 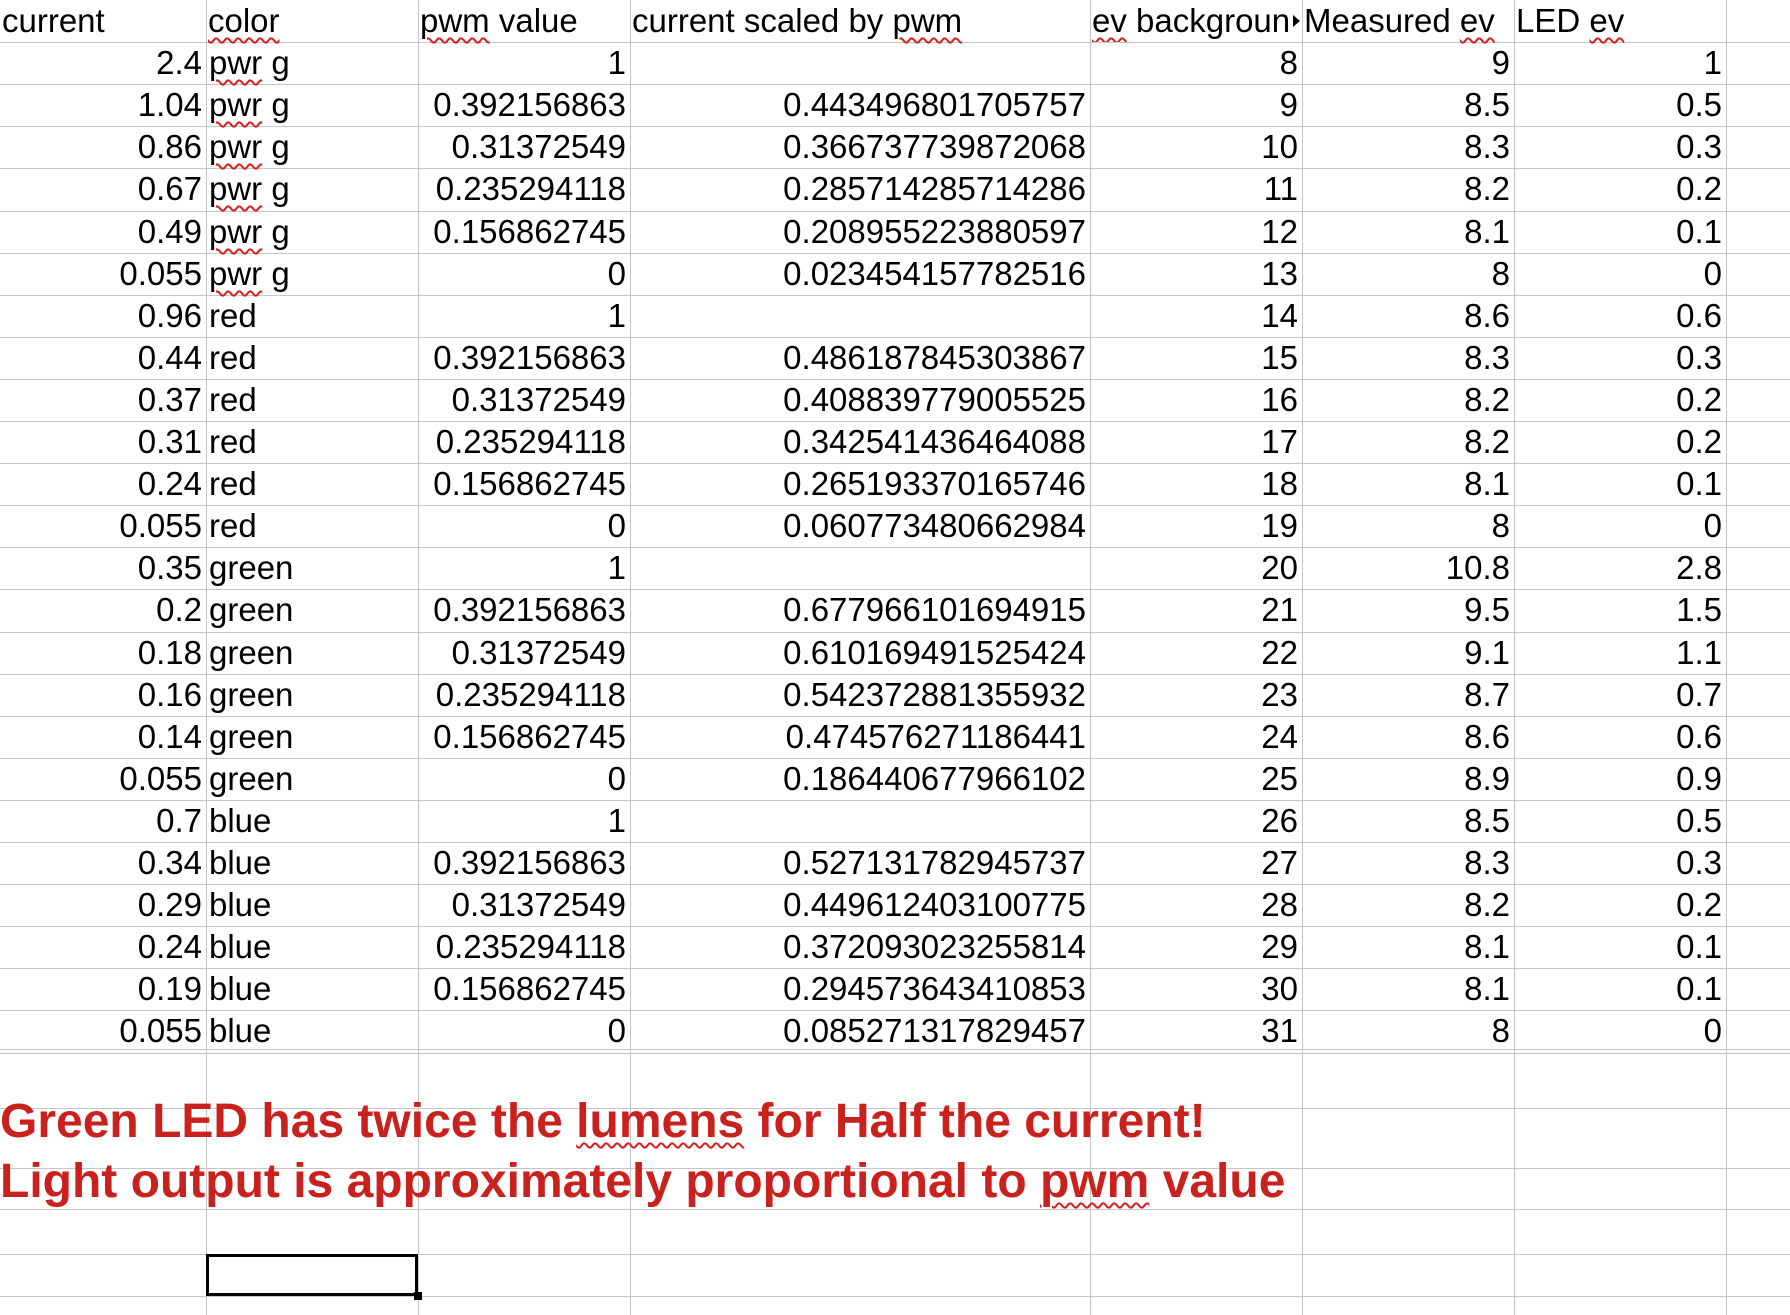 What do you see at coordinates (1279, 483) in the screenshot?
I see `cell-bg: 18` at bounding box center [1279, 483].